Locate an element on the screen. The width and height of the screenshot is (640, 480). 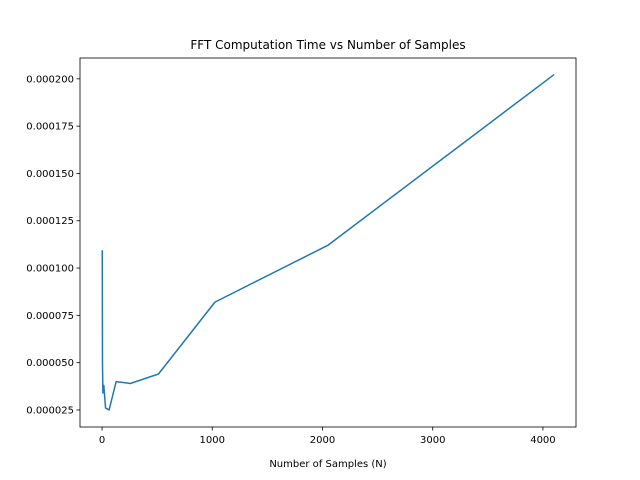
y-tick-label: 0.000150 is located at coordinates (50, 174).